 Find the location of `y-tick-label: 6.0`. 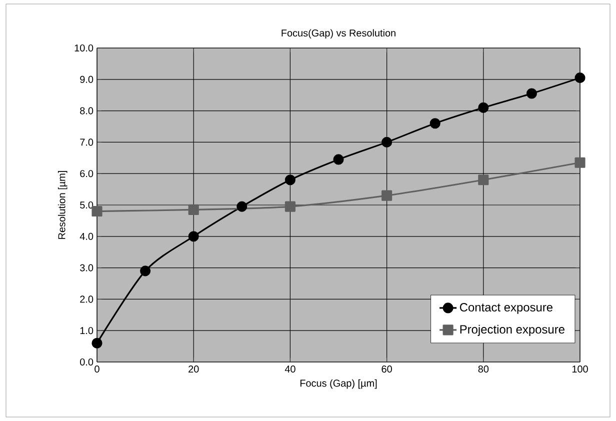

y-tick-label: 6.0 is located at coordinates (87, 174).